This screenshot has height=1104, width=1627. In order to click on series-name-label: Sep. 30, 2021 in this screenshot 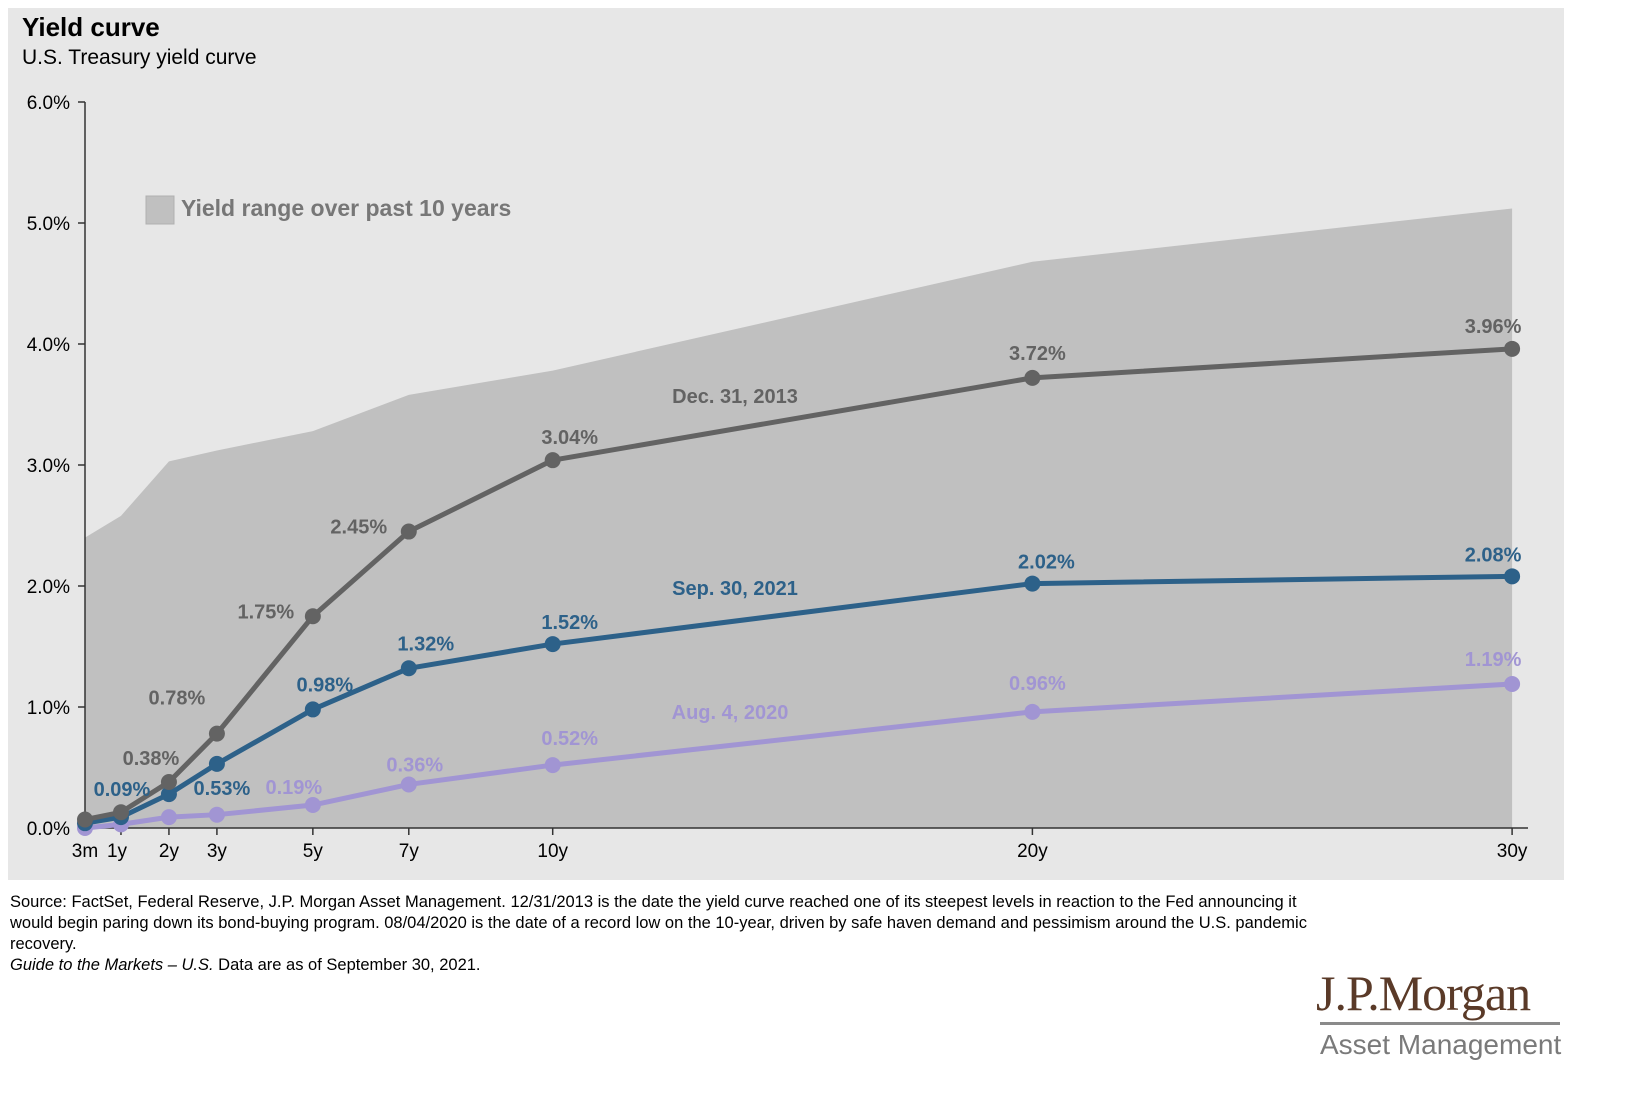, I will do `click(735, 589)`.